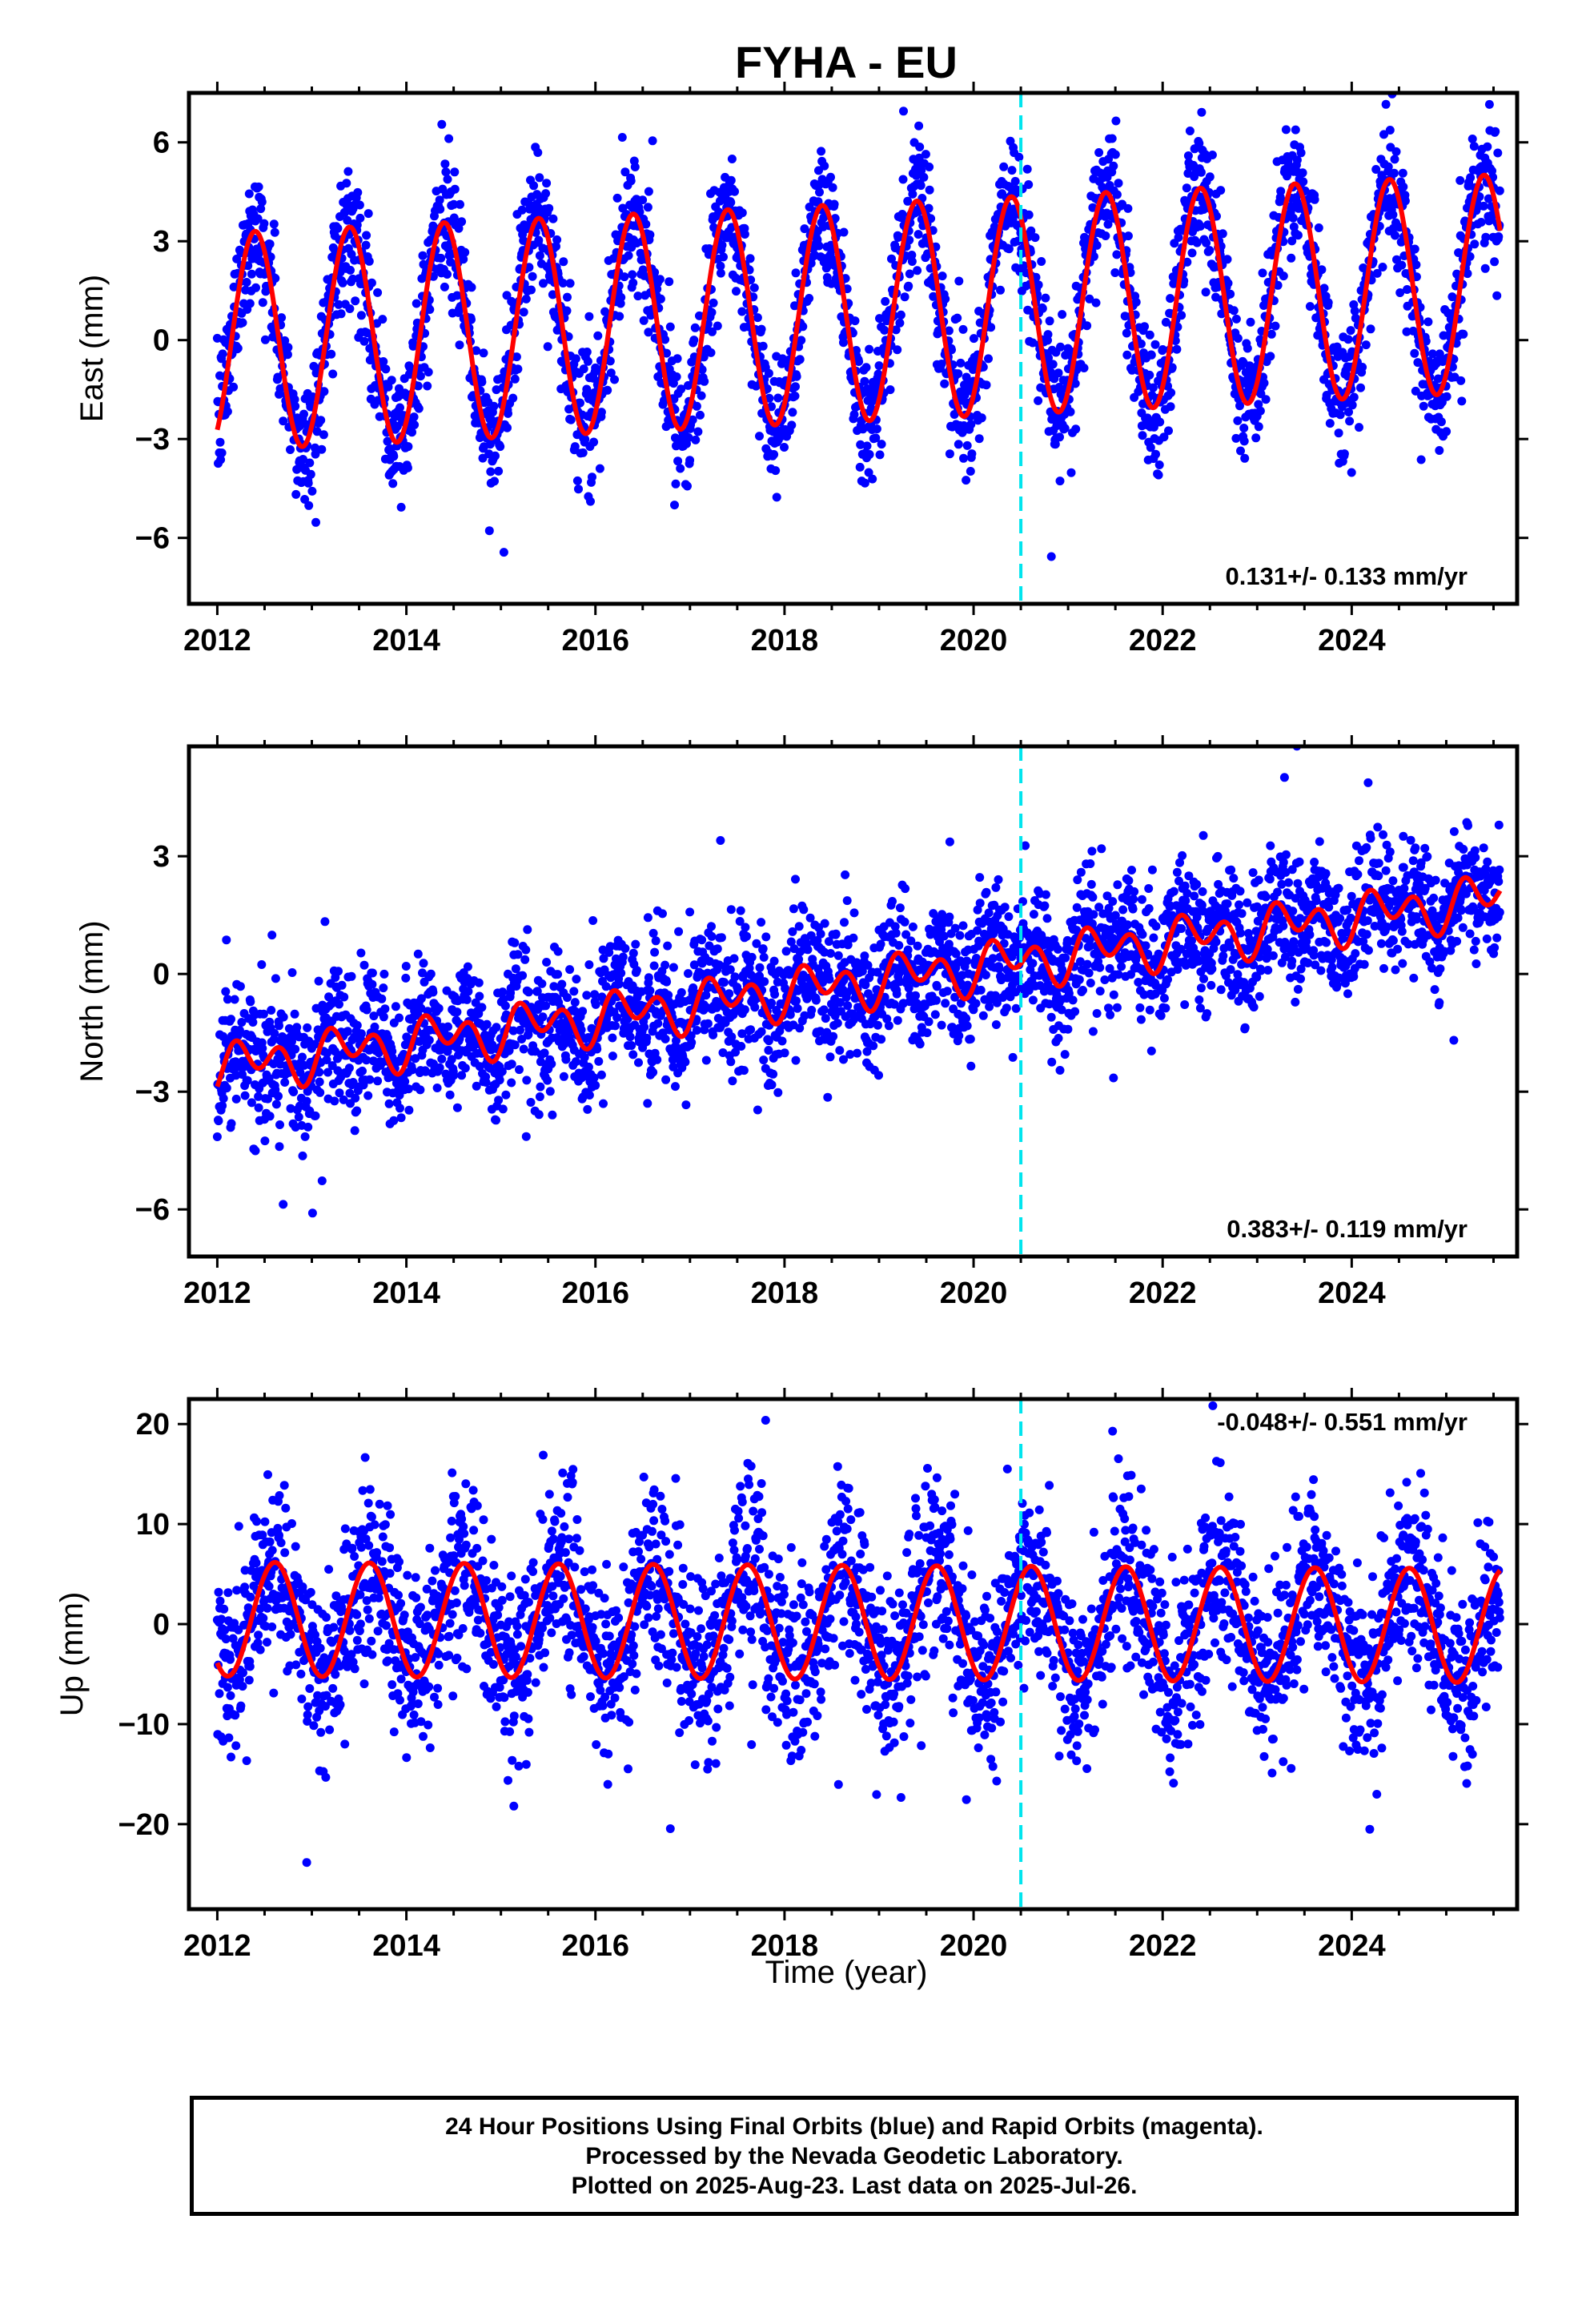 The width and height of the screenshot is (1582, 2324). I want to click on east-y-axis-label: East (mm), so click(92, 348).